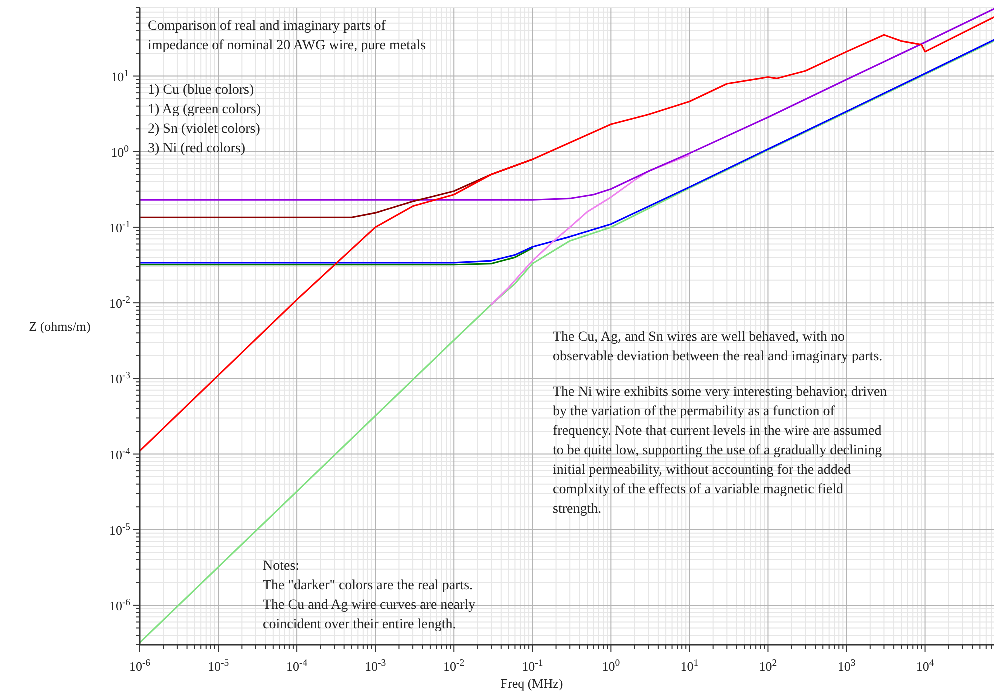 The height and width of the screenshot is (695, 994). Describe the element at coordinates (375, 666) in the screenshot. I see `x-tick-label: 10$^{-3}$` at that location.